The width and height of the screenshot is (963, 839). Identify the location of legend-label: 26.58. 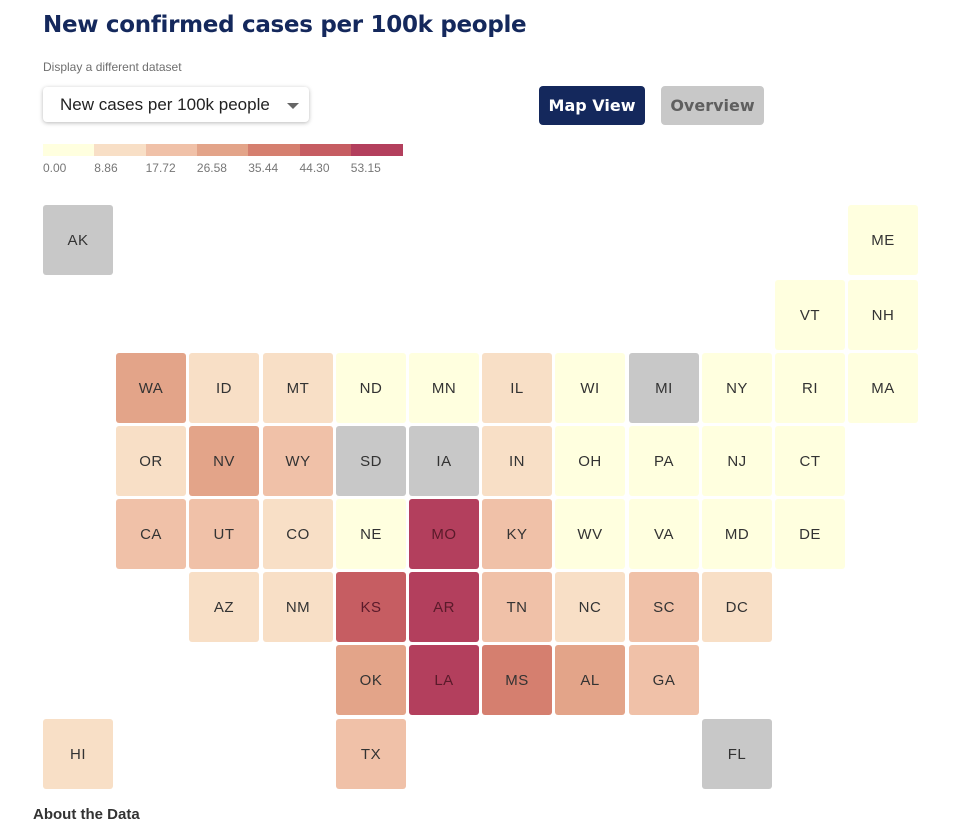
(211, 168).